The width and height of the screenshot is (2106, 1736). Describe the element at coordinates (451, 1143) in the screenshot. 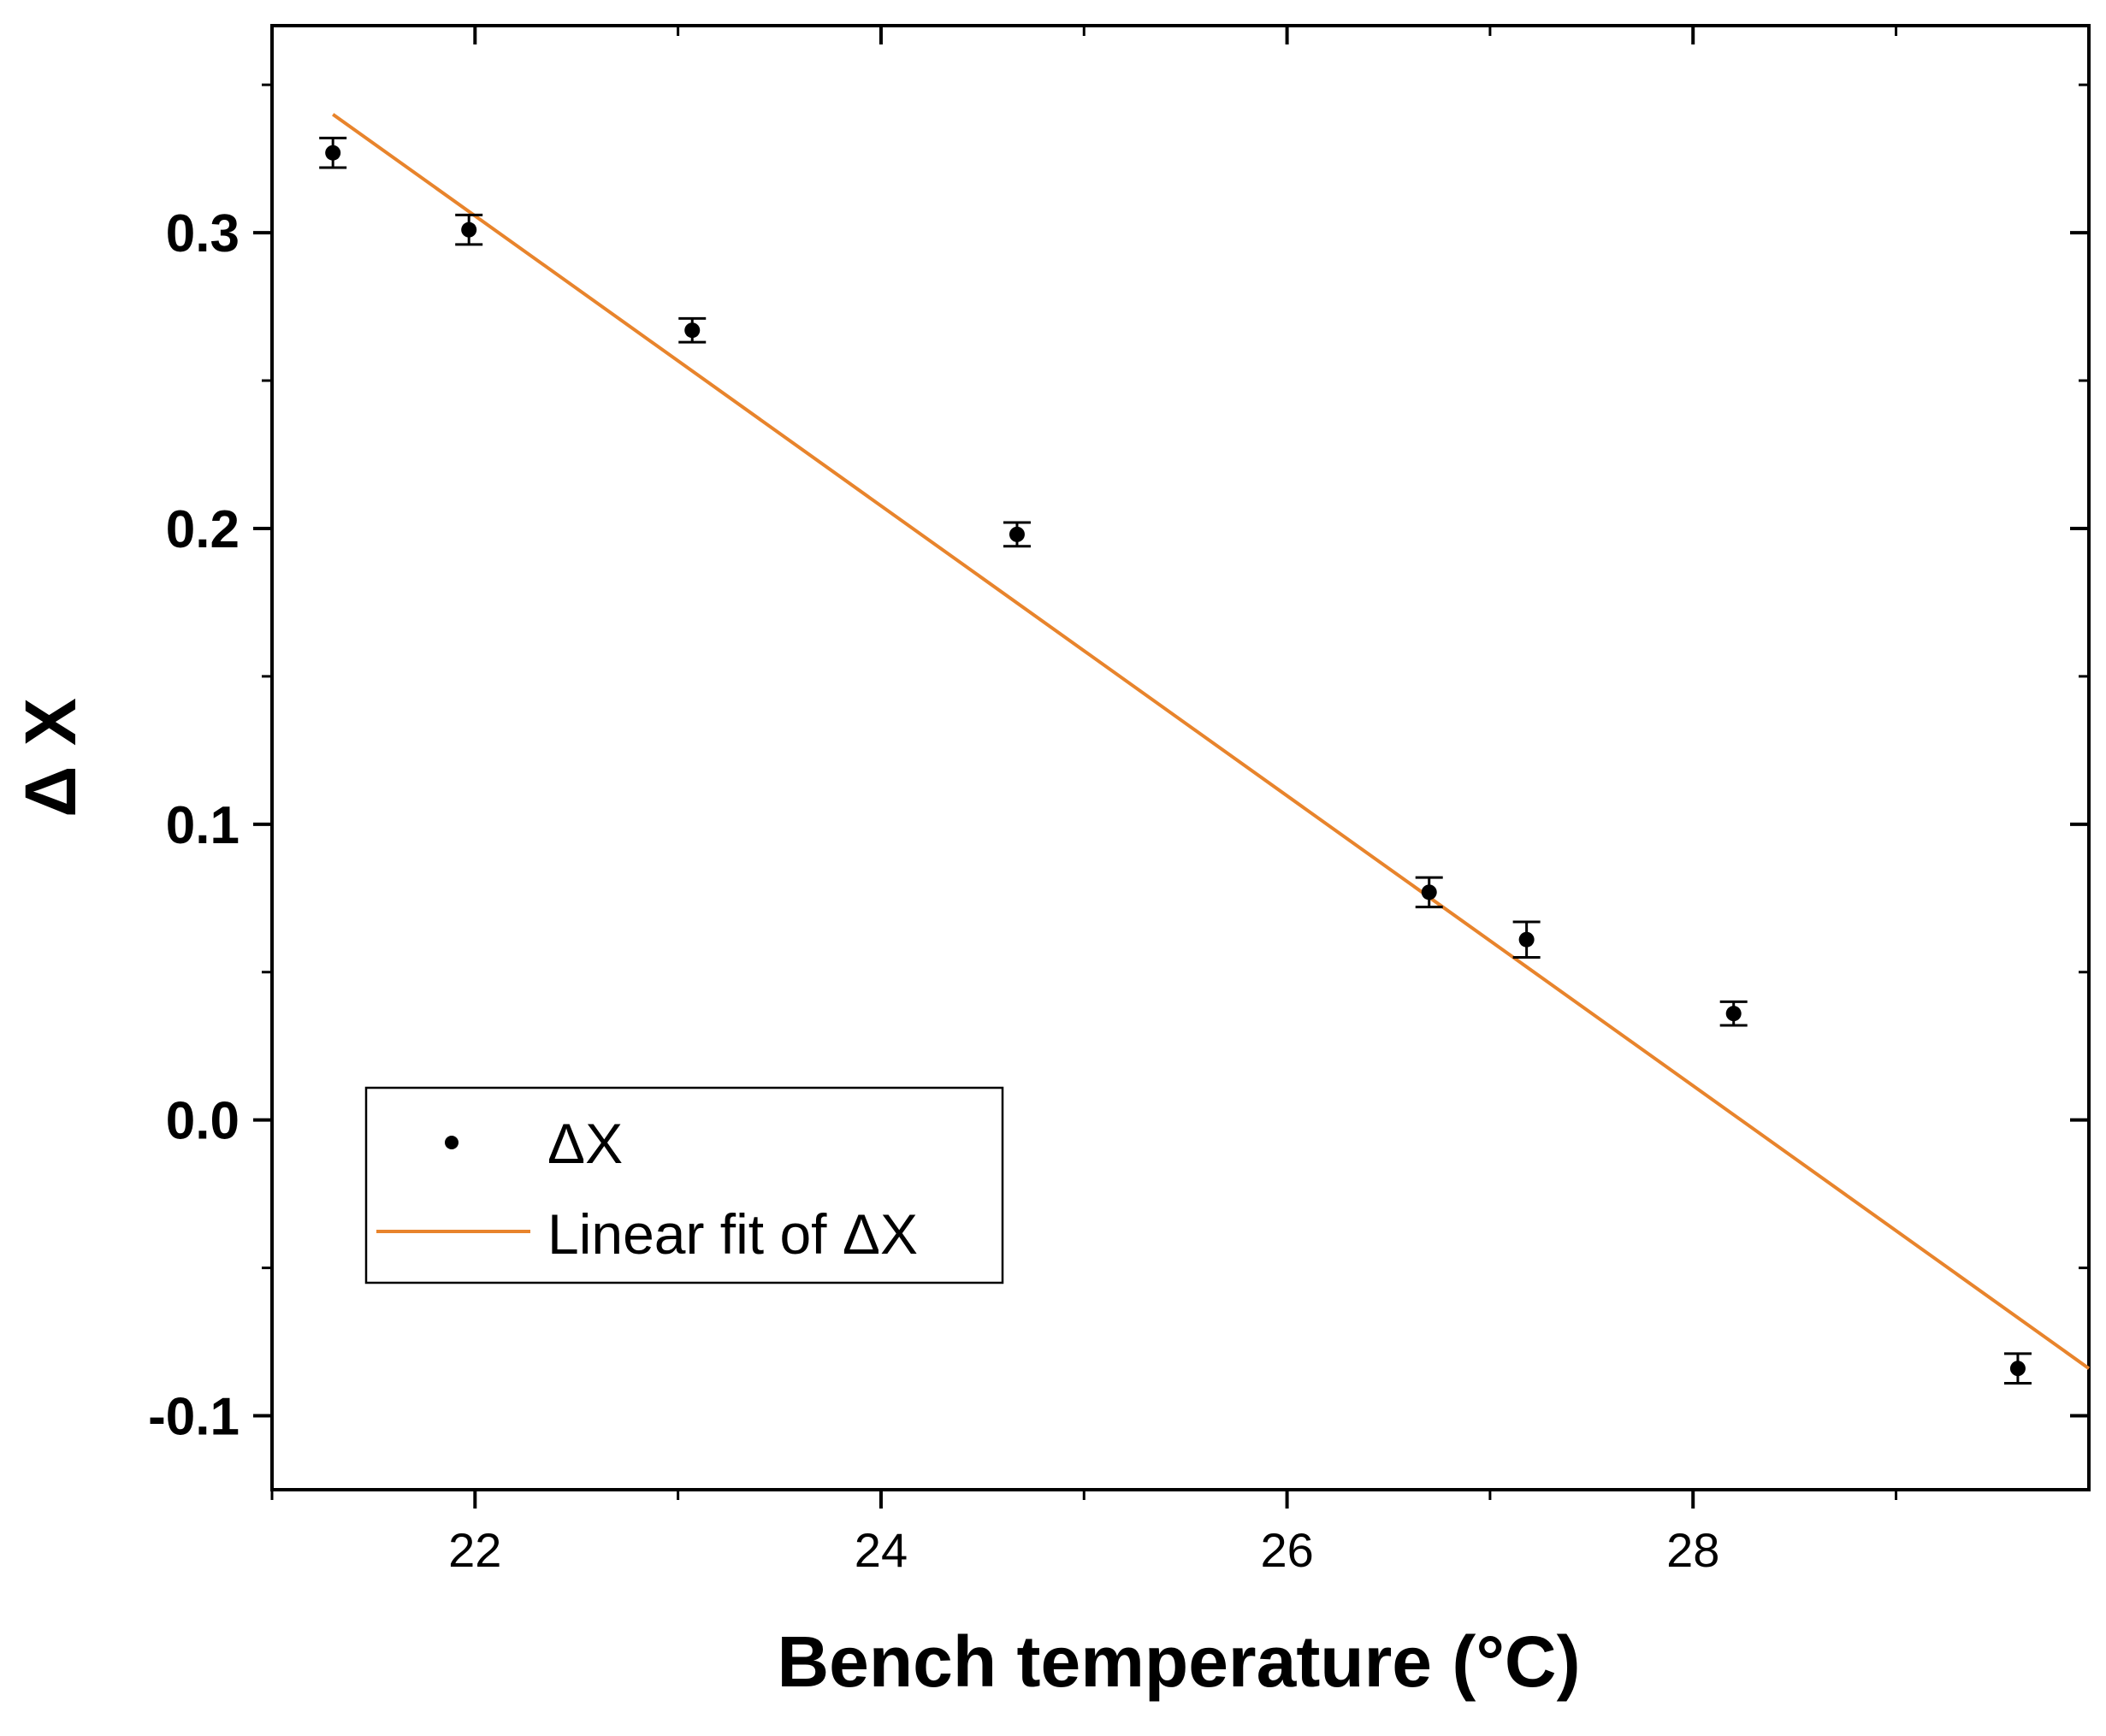

I see `legend-marker-points` at that location.